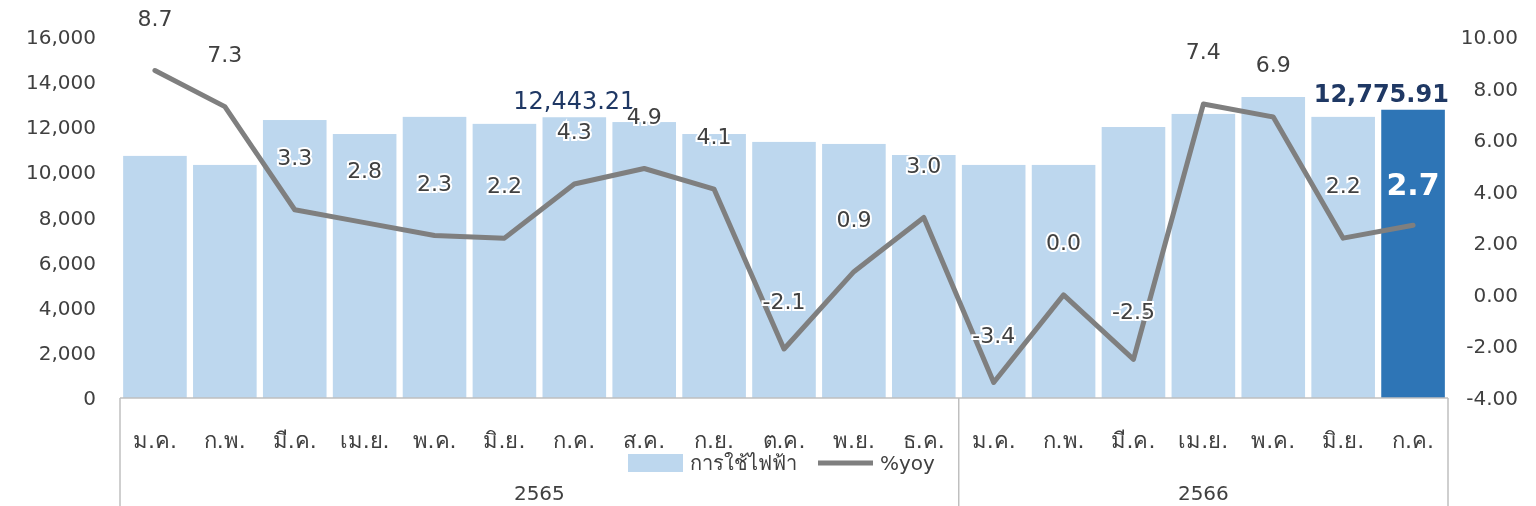 Image resolution: width=1536 pixels, height=506 pixels. Describe the element at coordinates (1413, 185) in the screenshot. I see `data-label: 2.7` at that location.